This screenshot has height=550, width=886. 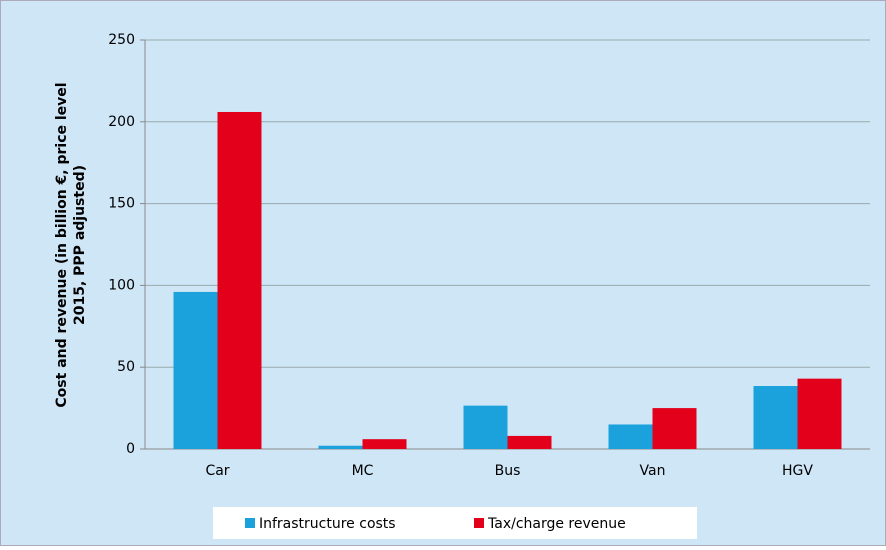 I want to click on y-tick-label: 250, so click(x=121, y=40).